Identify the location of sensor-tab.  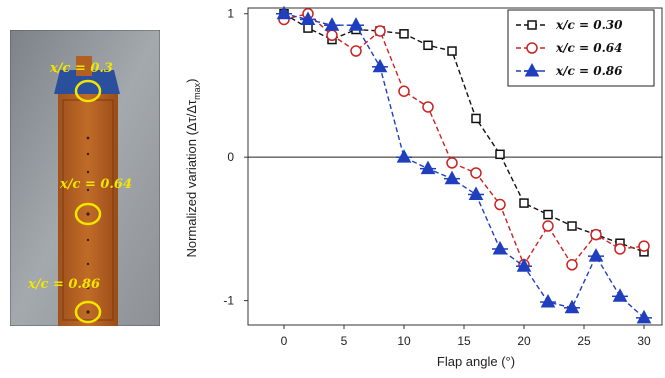
(84, 66).